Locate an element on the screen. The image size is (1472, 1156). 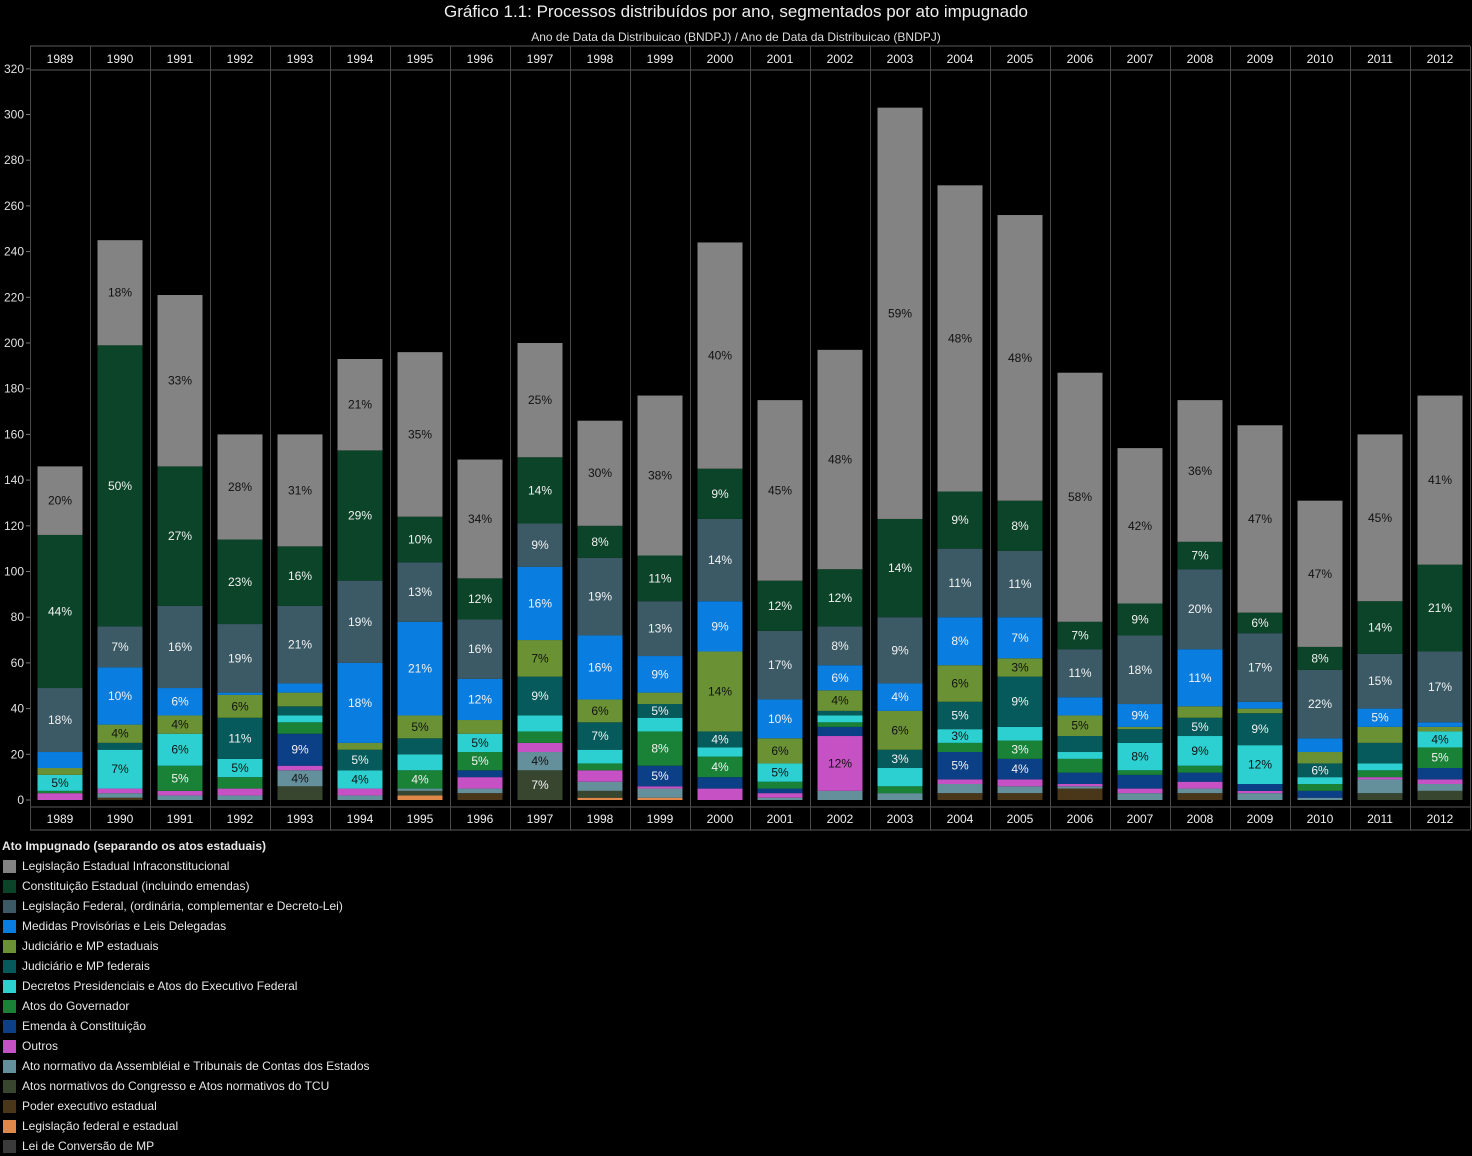
legend-item: Judiciário e MP federais is located at coordinates (350, 966).